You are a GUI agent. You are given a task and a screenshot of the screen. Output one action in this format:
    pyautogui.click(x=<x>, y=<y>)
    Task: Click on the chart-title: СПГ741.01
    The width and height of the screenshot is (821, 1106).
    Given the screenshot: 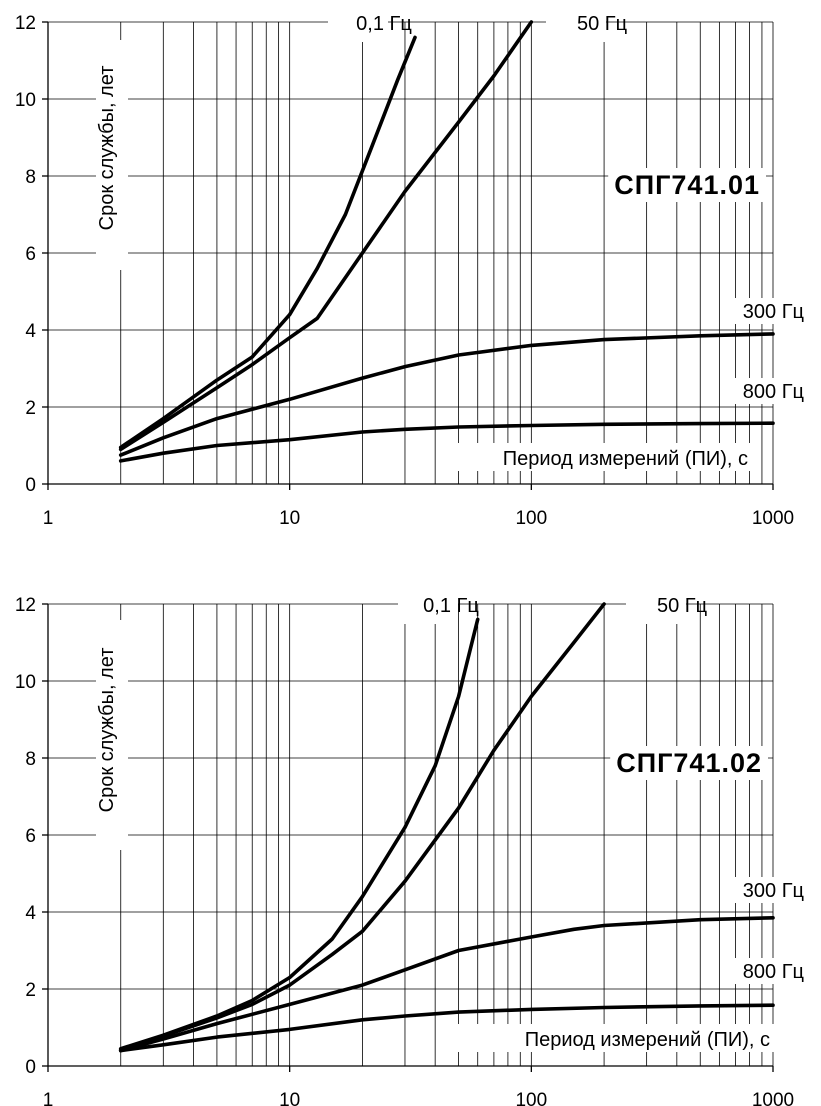 What is the action you would take?
    pyautogui.click(x=687, y=185)
    